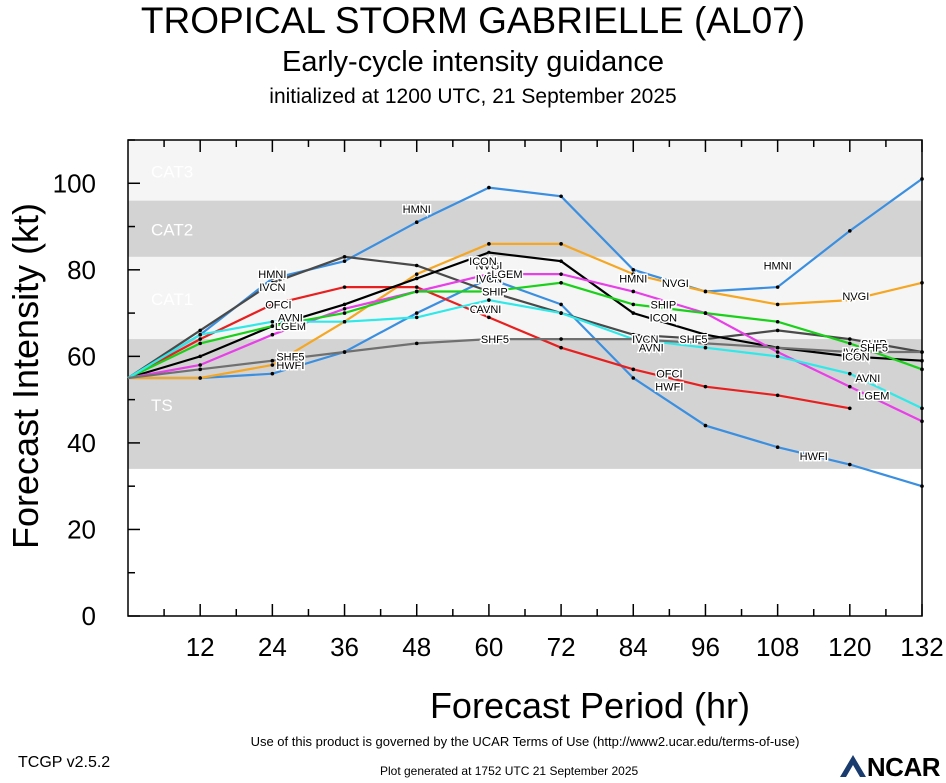 The image size is (946, 783). I want to click on x-tick-label: 96, so click(705, 647).